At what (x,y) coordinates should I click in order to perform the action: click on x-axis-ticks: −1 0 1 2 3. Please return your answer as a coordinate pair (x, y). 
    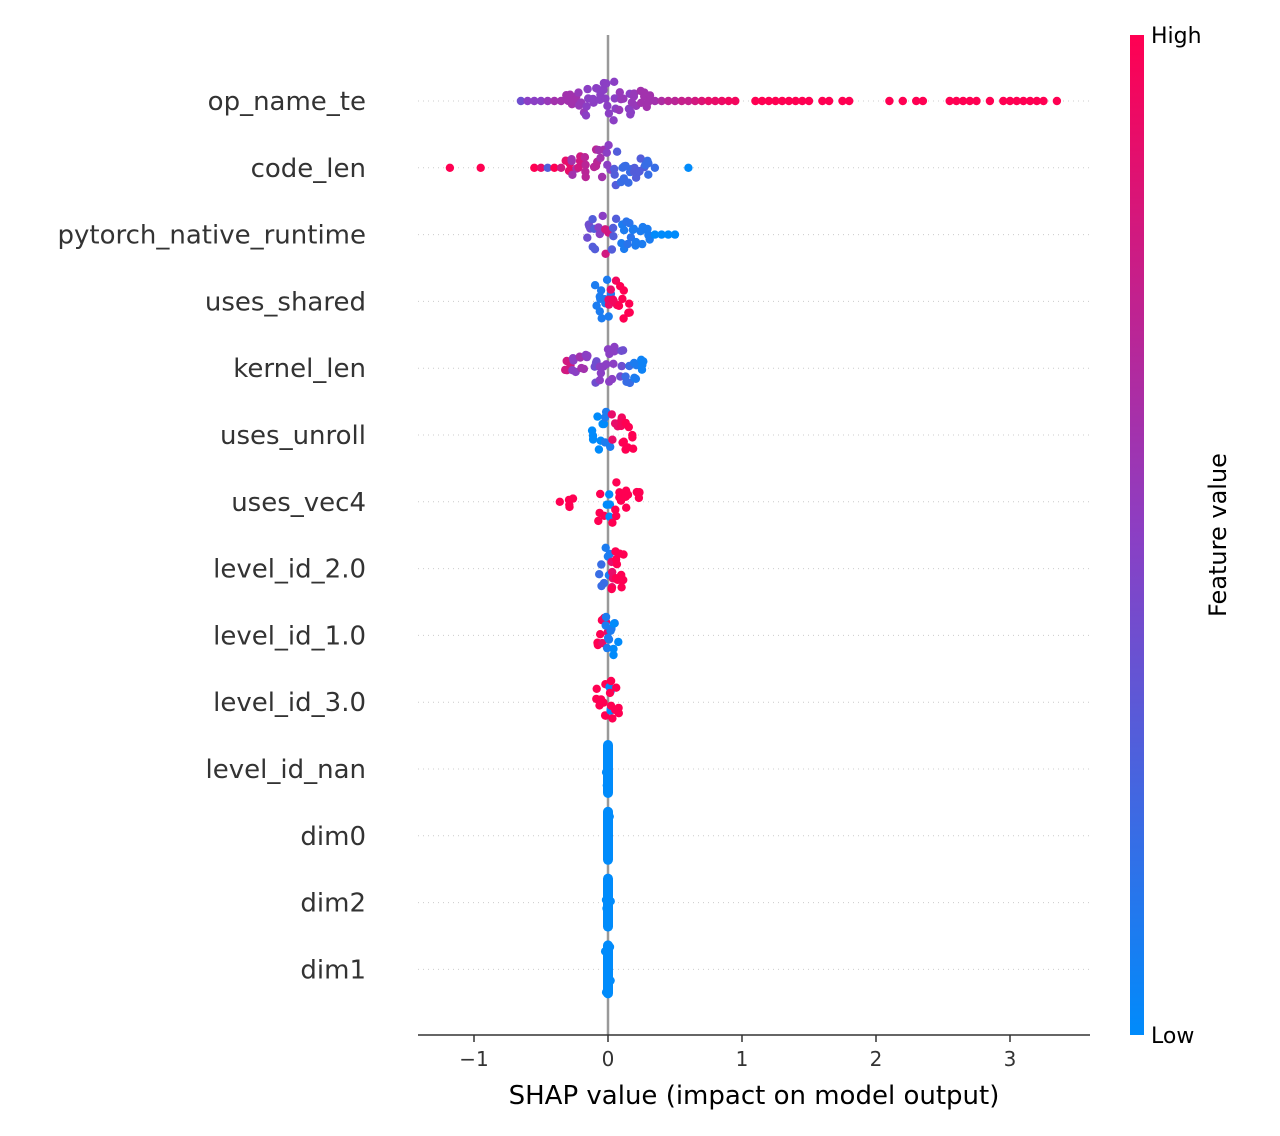
    Looking at the image, I should click on (737, 1053).